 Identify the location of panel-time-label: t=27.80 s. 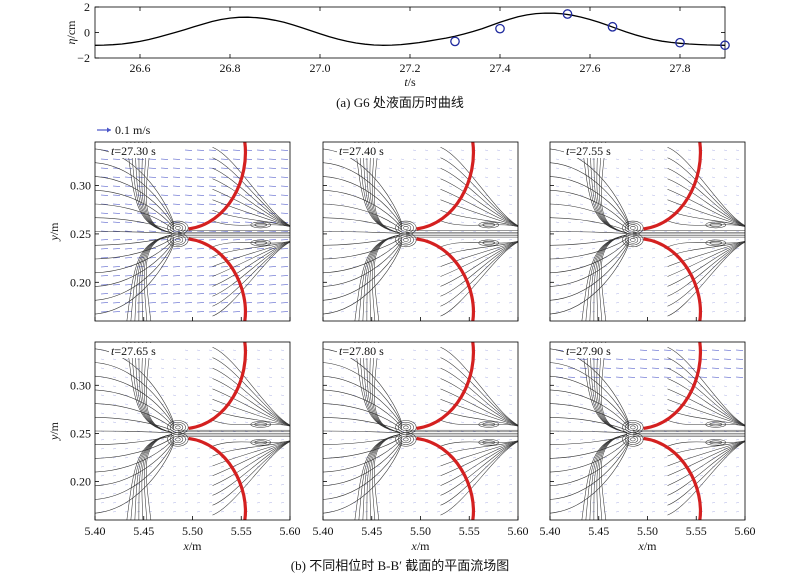
(361, 351).